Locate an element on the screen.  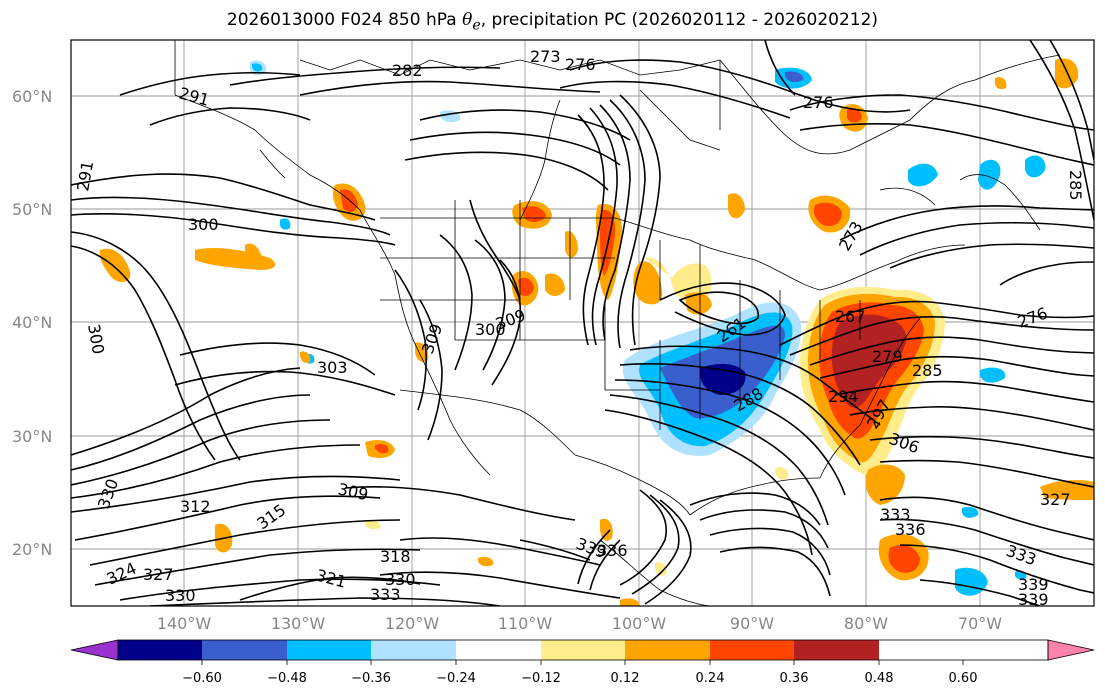
lon-label: 90°W is located at coordinates (752, 623).